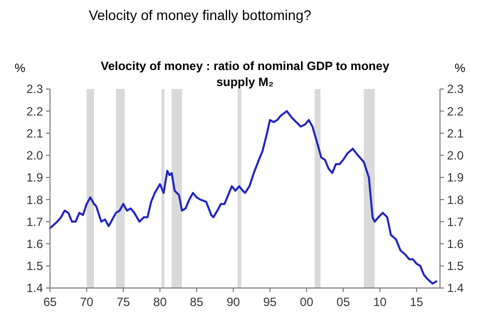 The height and width of the screenshot is (320, 500). Describe the element at coordinates (455, 177) in the screenshot. I see `y2-tick-label: 1.9` at that location.